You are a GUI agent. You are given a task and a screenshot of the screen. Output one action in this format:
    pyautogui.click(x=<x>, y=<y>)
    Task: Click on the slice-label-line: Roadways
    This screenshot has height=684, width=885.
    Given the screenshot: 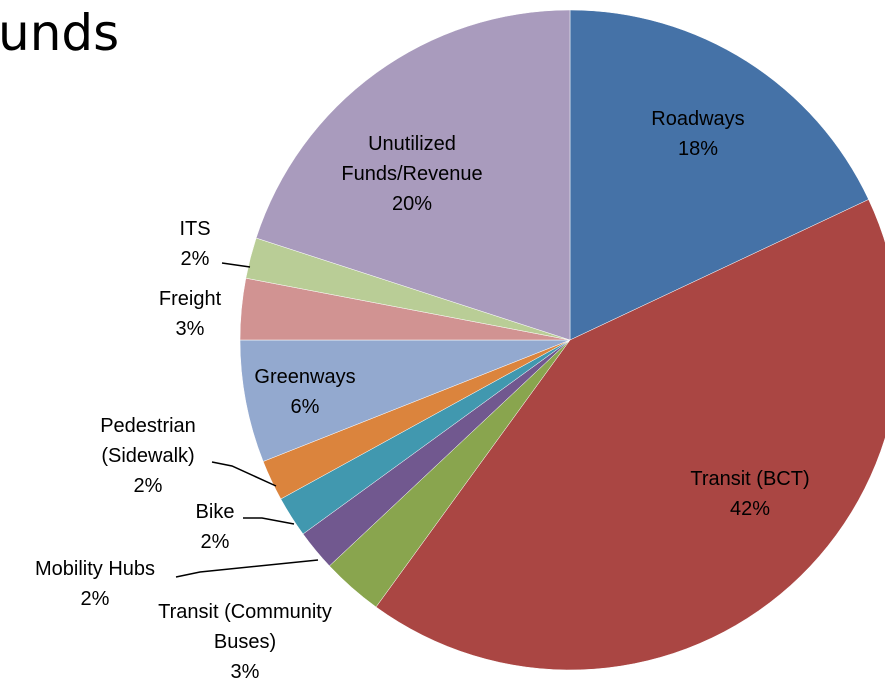 What is the action you would take?
    pyautogui.click(x=697, y=119)
    